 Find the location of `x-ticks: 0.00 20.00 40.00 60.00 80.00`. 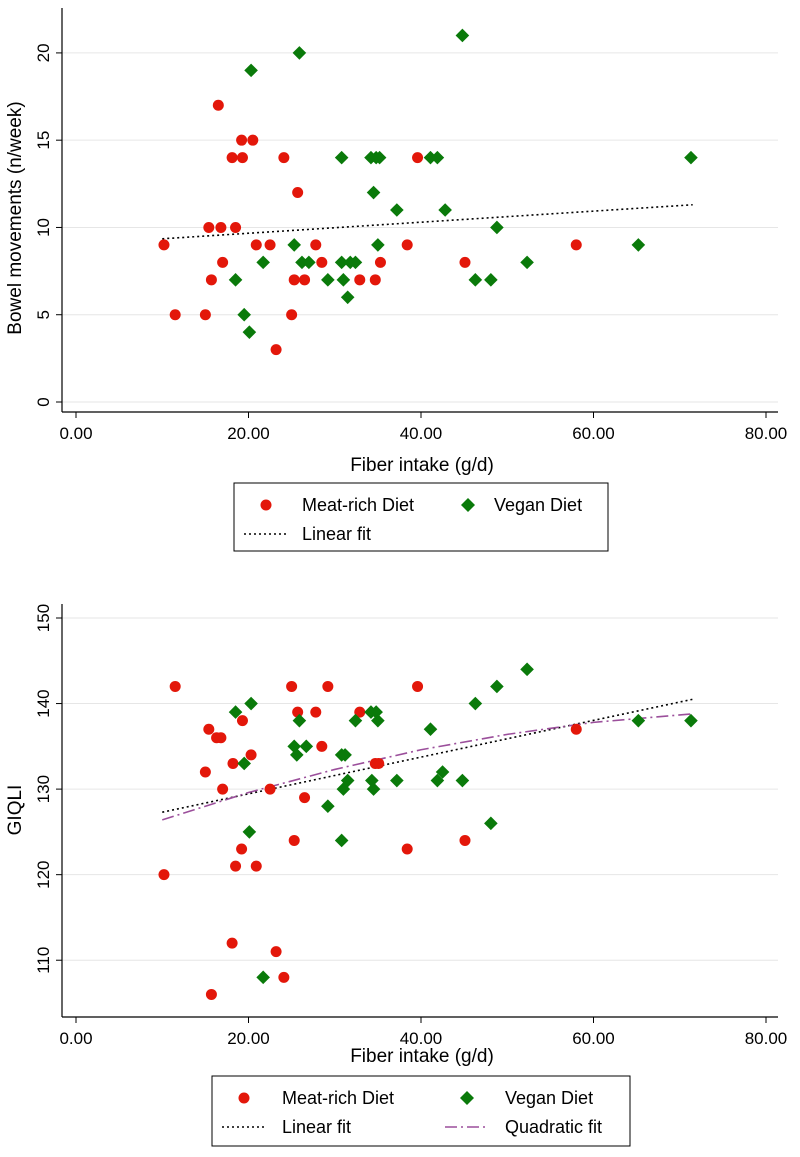

x-ticks: 0.00 20.00 40.00 60.00 80.00 is located at coordinates (423, 427).